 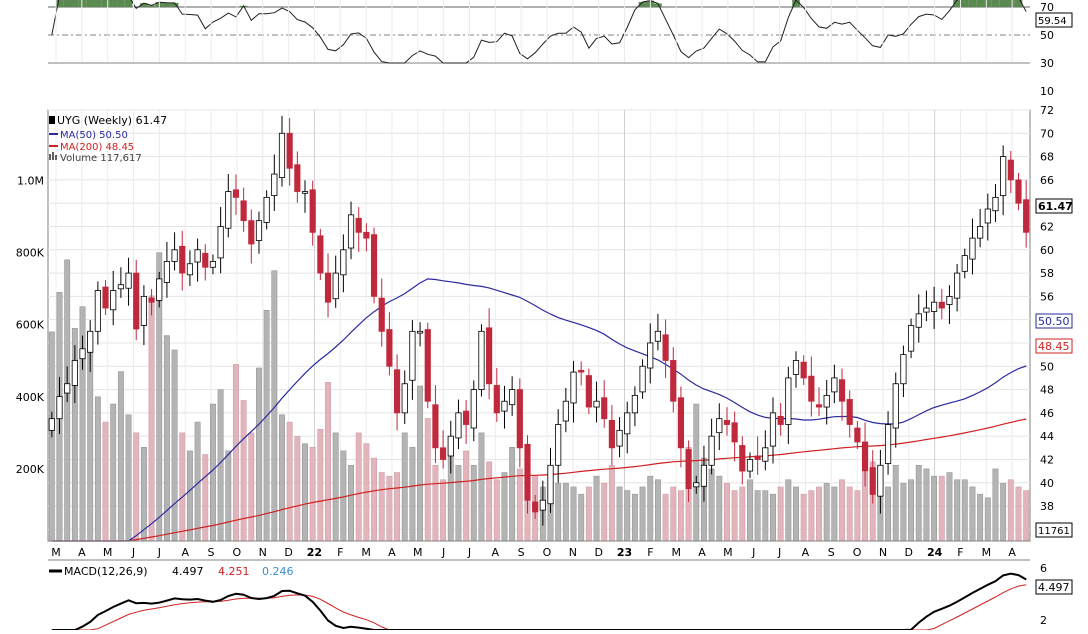 What do you see at coordinates (30, 397) in the screenshot?
I see `volume-tick-label: 400K` at bounding box center [30, 397].